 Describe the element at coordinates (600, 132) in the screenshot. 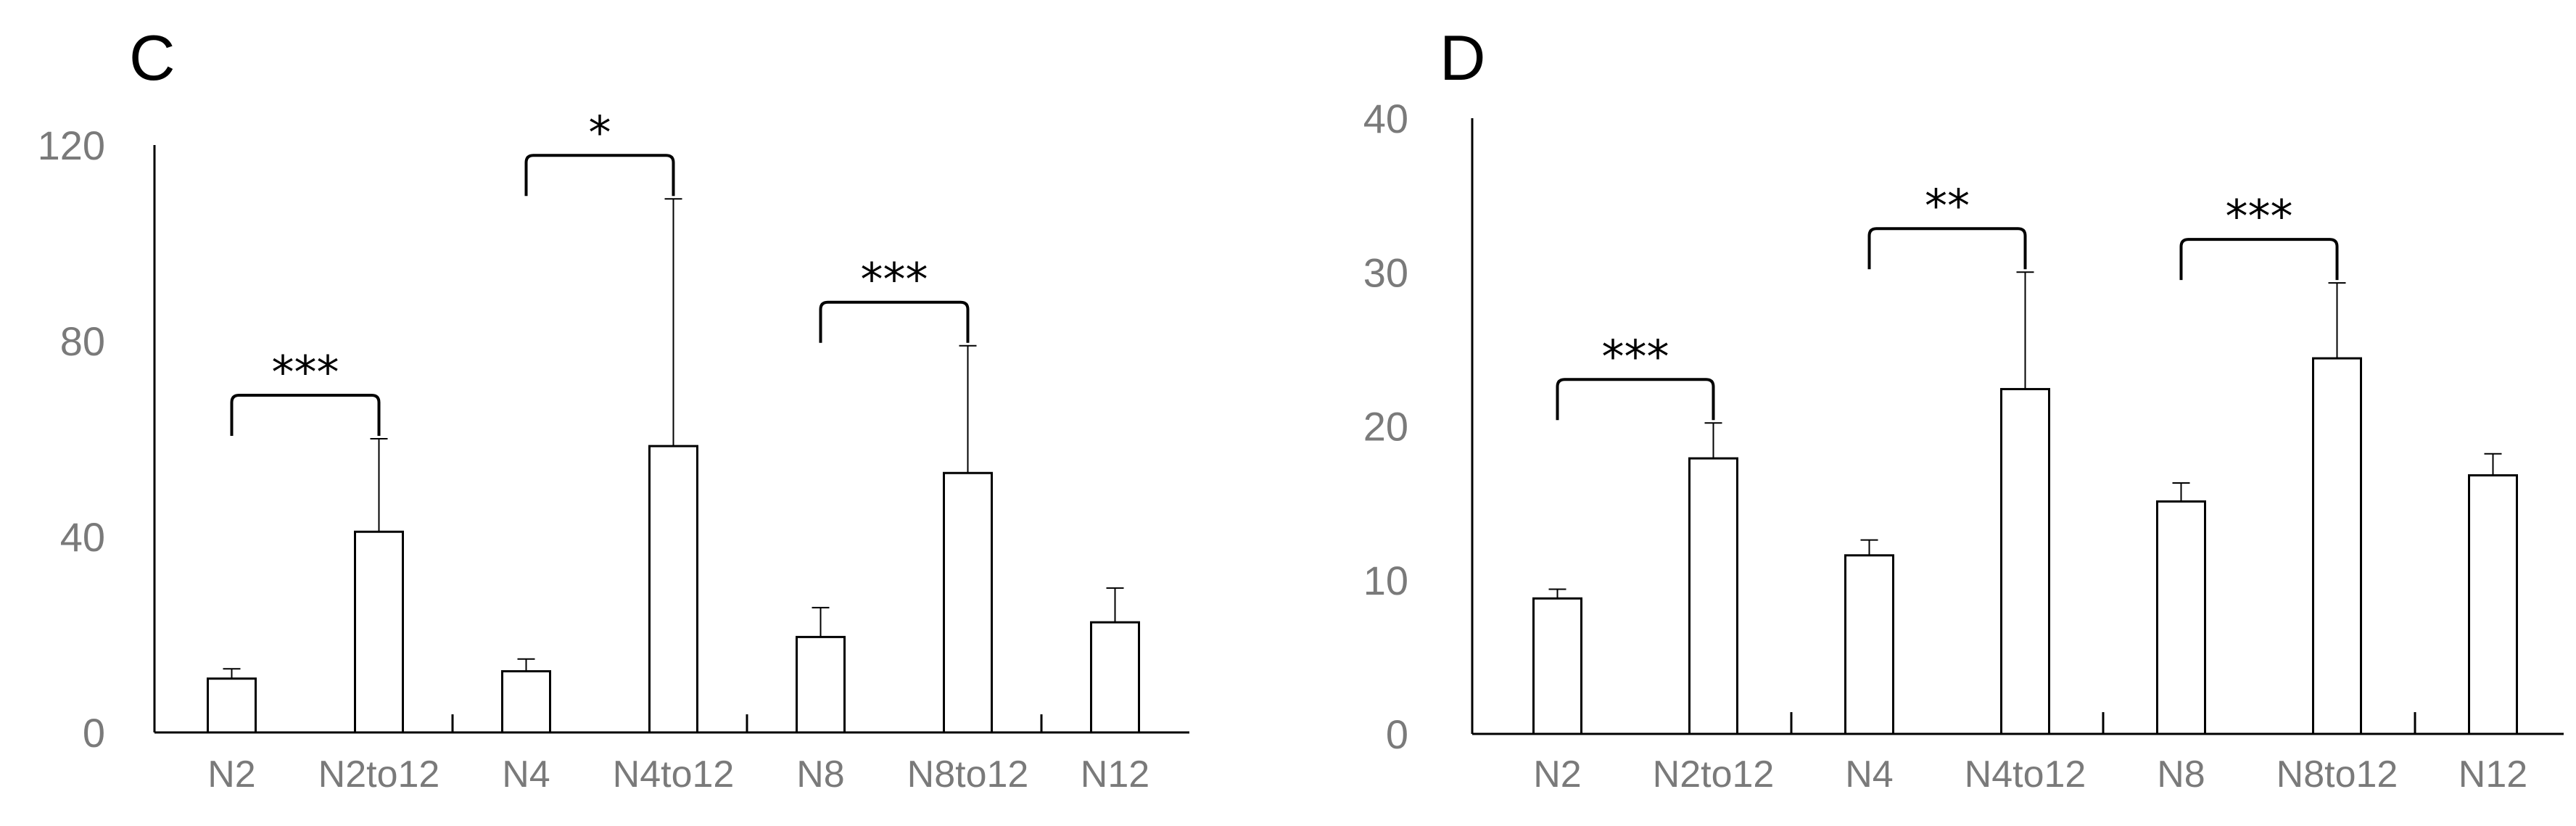

I see `significance-label: *` at that location.